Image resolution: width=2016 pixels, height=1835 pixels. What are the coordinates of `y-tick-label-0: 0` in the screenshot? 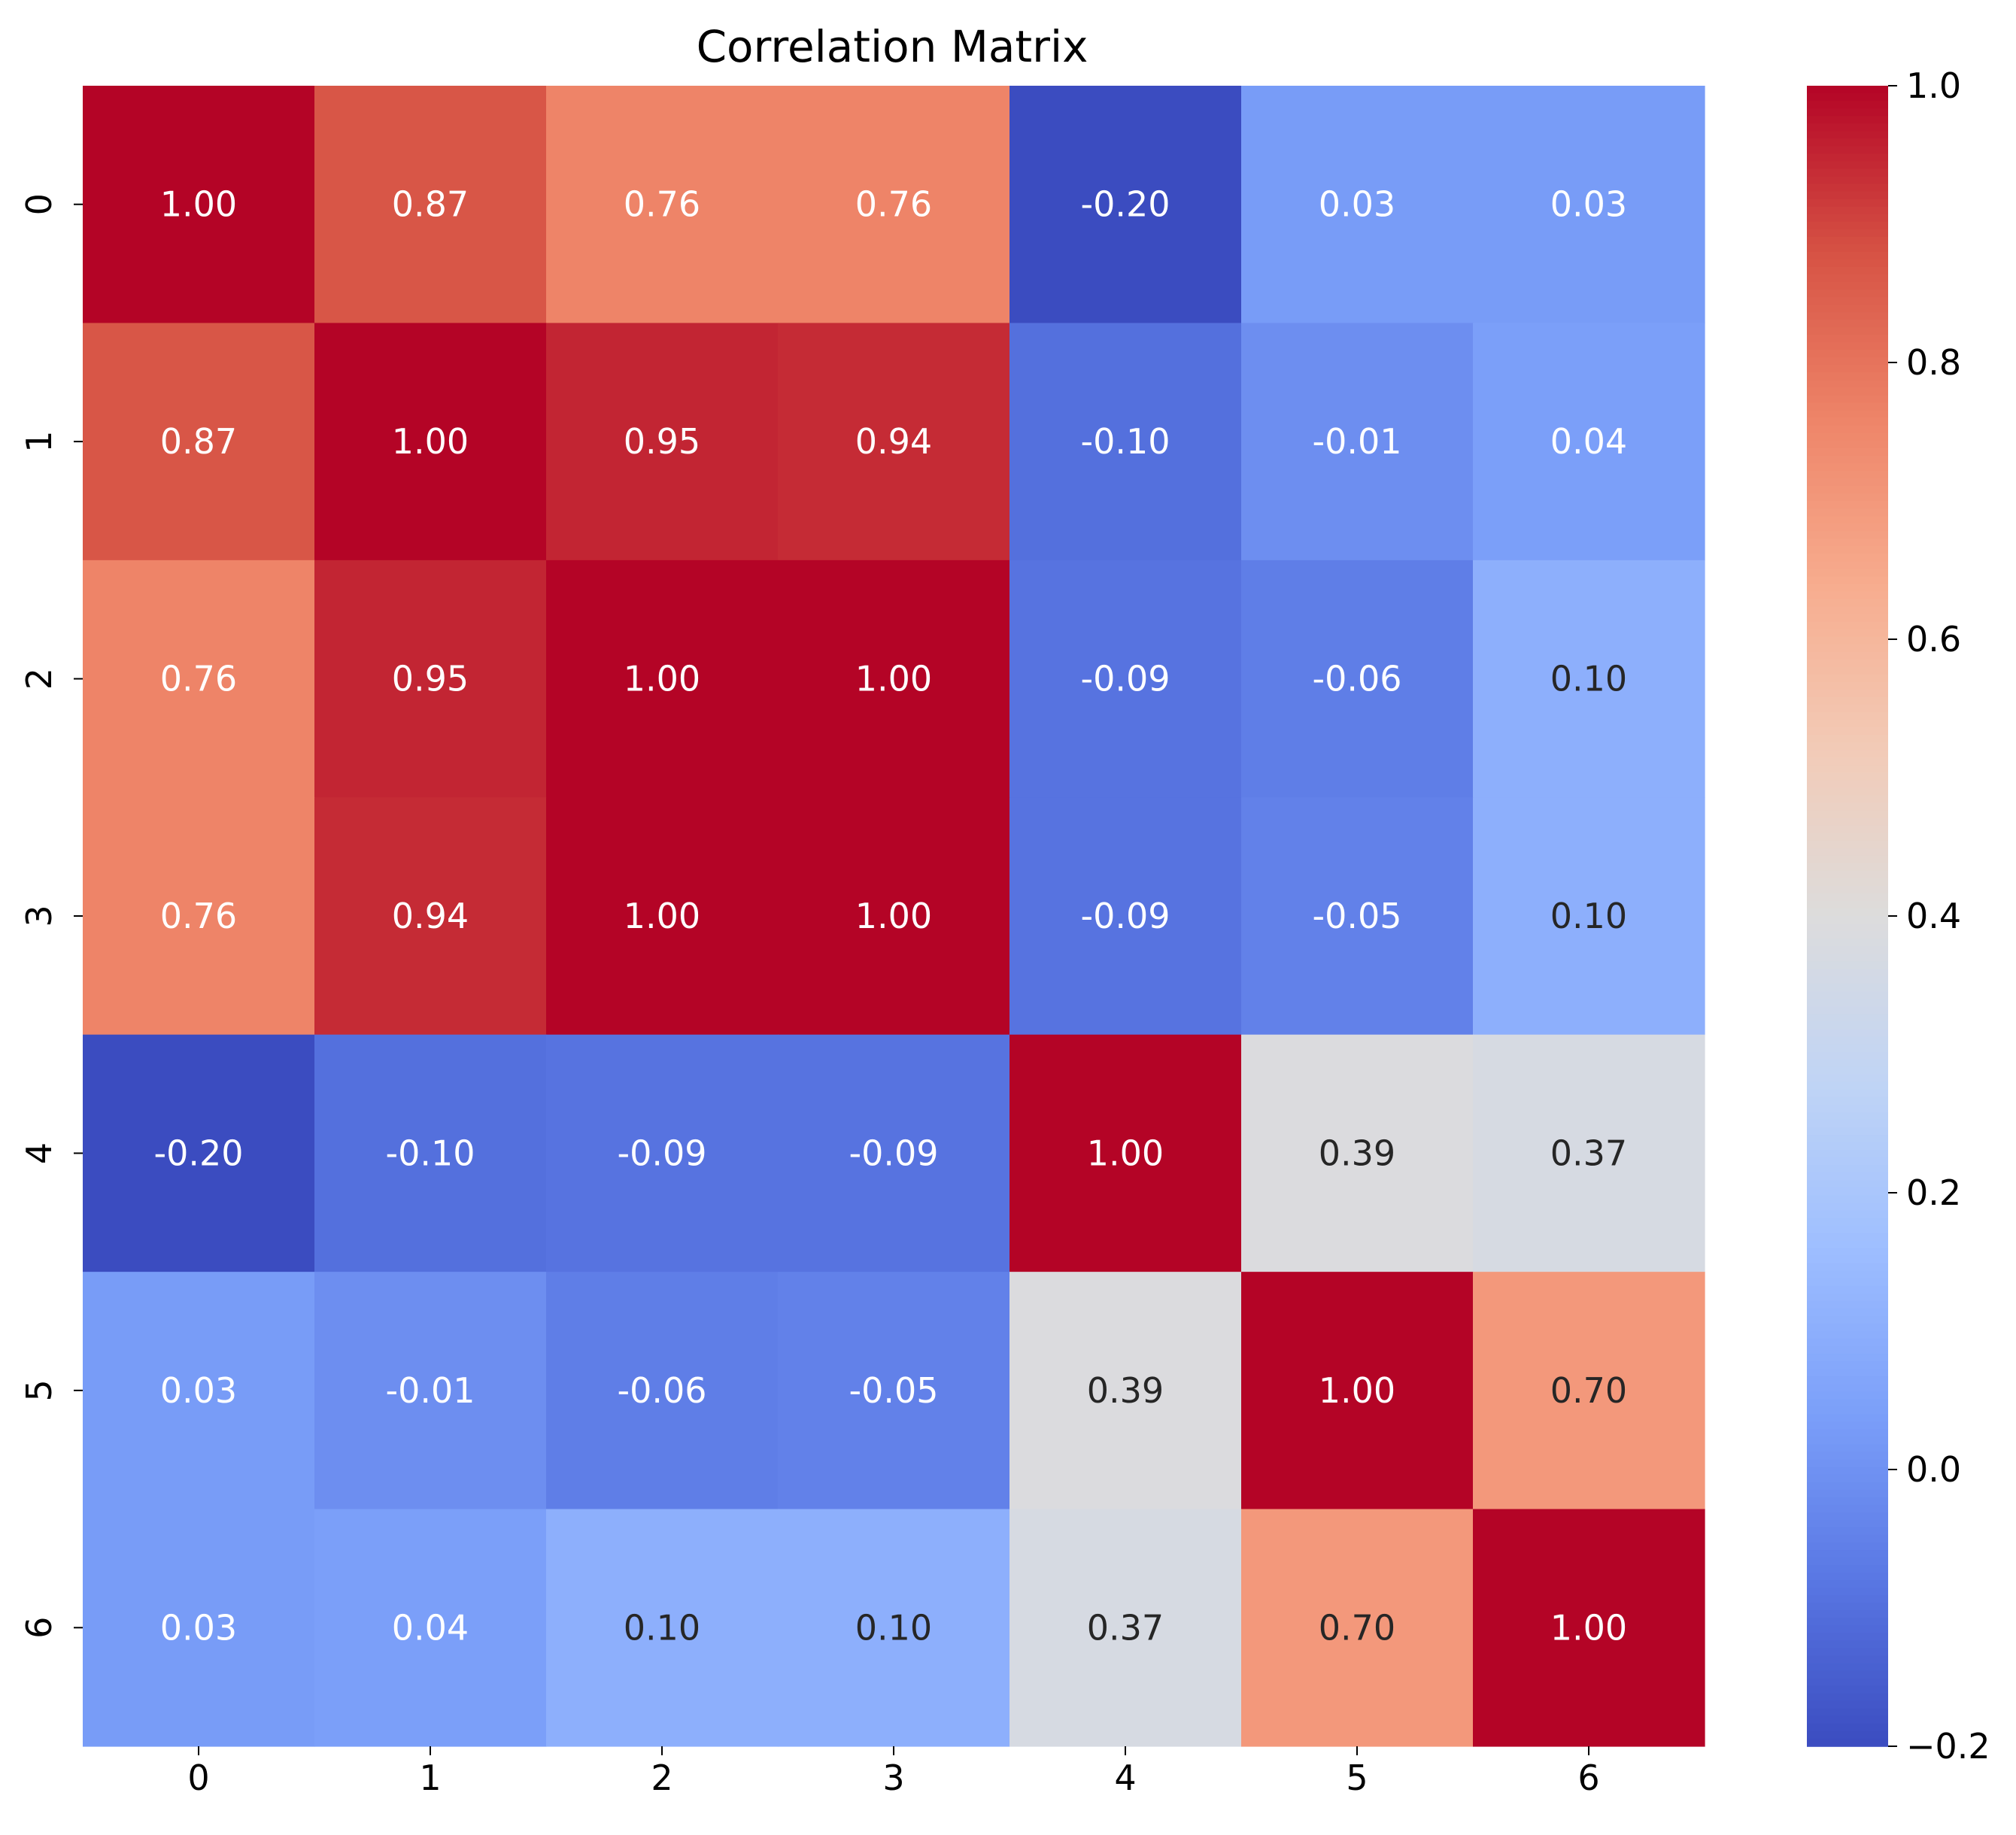 It's located at (39, 204).